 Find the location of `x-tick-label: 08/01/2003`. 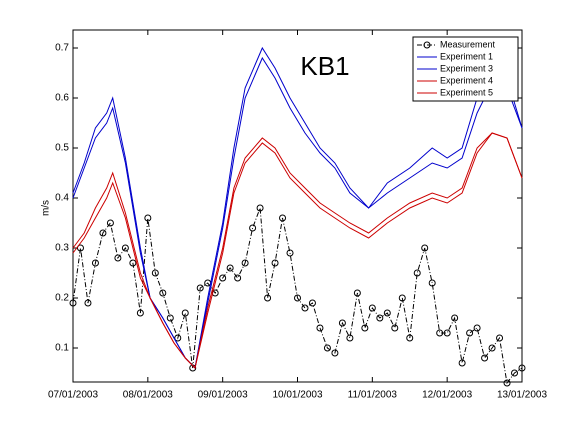

x-tick-label: 08/01/2003 is located at coordinates (148, 395).